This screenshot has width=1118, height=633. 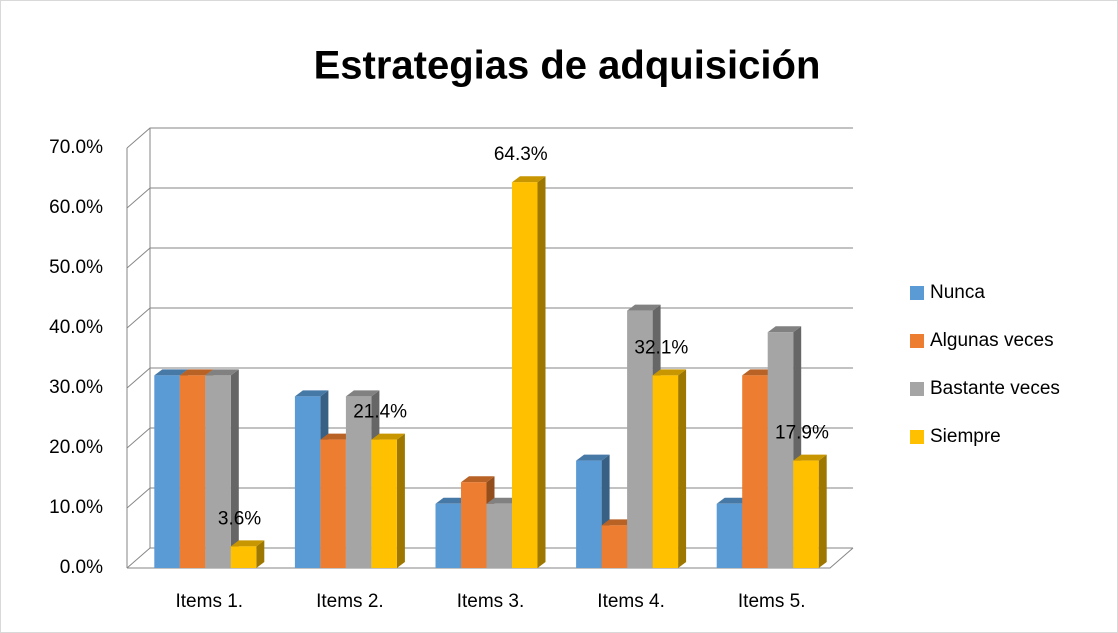 I want to click on legend-label: Nunca, so click(x=957, y=292).